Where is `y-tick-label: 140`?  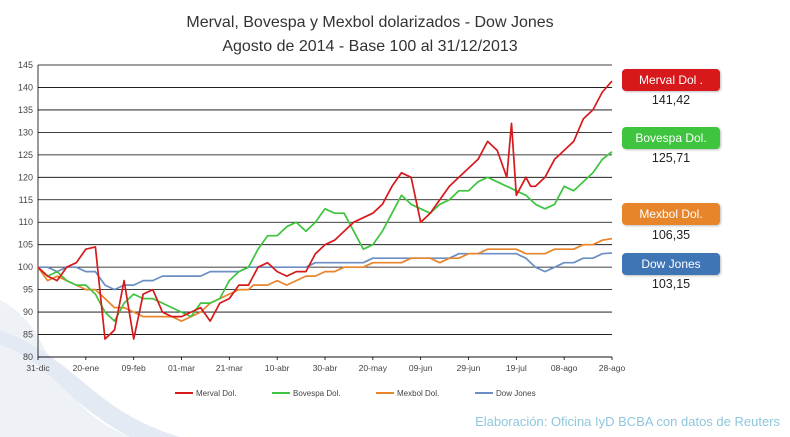
y-tick-label: 140 is located at coordinates (25, 87).